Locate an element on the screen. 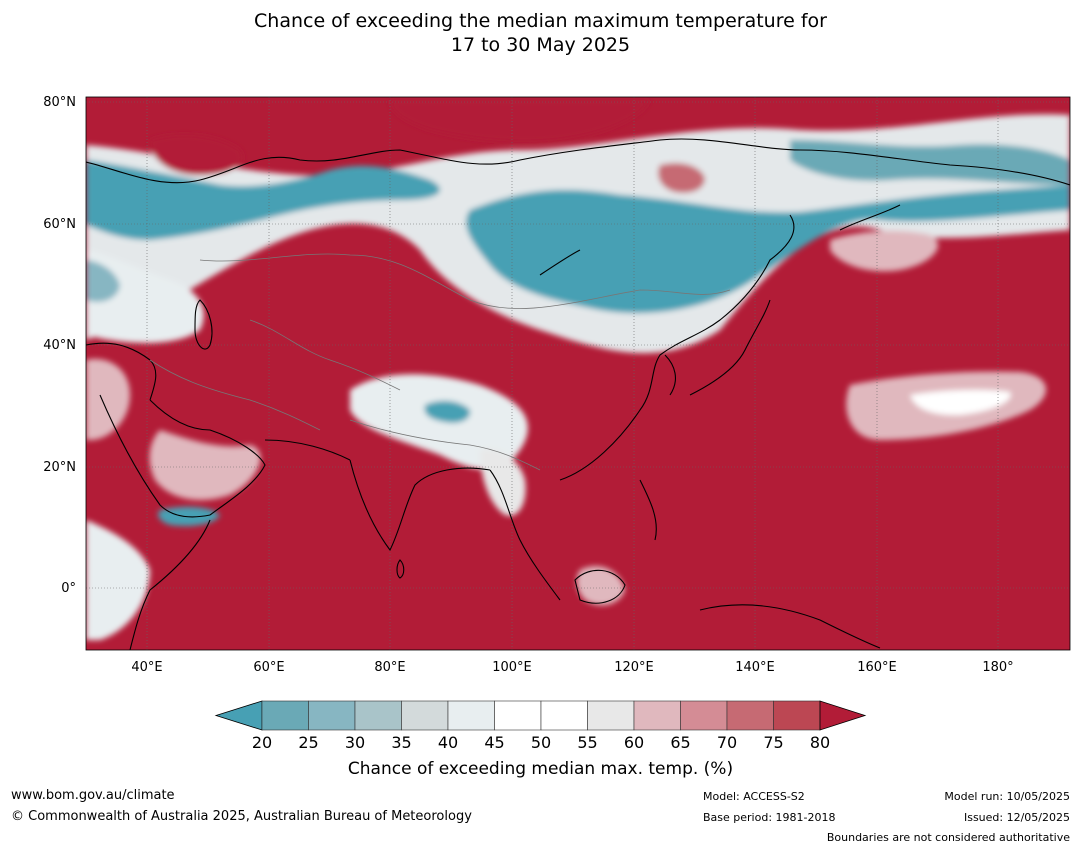  country-borders is located at coordinates (440, 362).